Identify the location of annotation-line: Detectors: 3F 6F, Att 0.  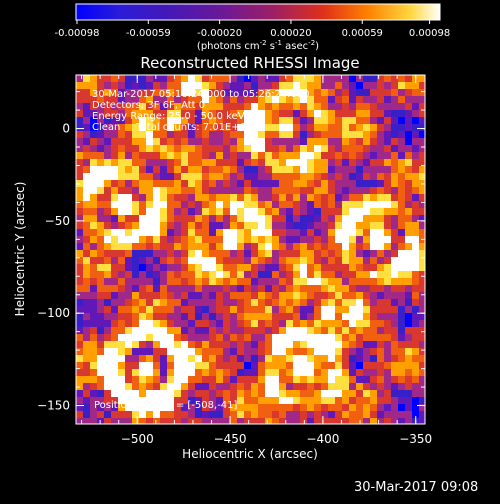
(148, 105).